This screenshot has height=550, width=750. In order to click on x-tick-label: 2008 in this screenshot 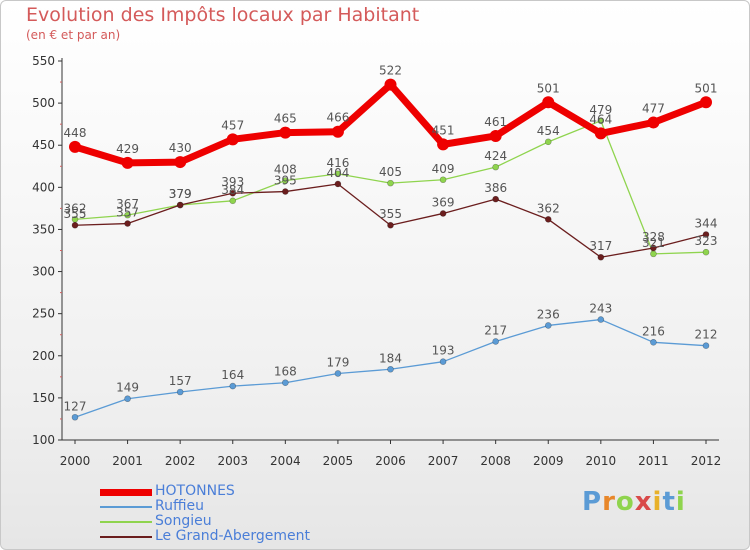, I will do `click(495, 461)`.